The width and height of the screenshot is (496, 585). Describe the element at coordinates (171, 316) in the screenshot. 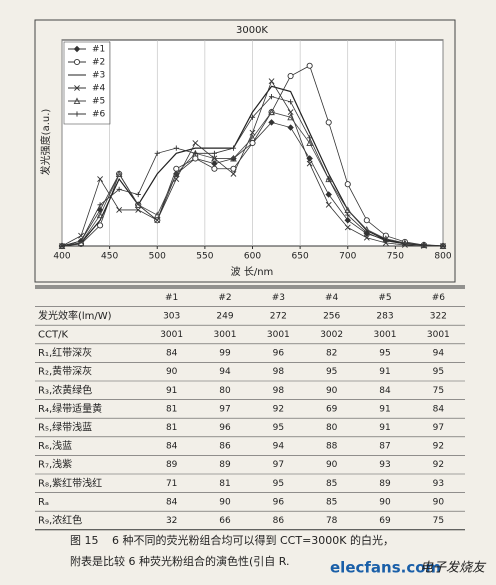

I see `table-cell: 303` at that location.